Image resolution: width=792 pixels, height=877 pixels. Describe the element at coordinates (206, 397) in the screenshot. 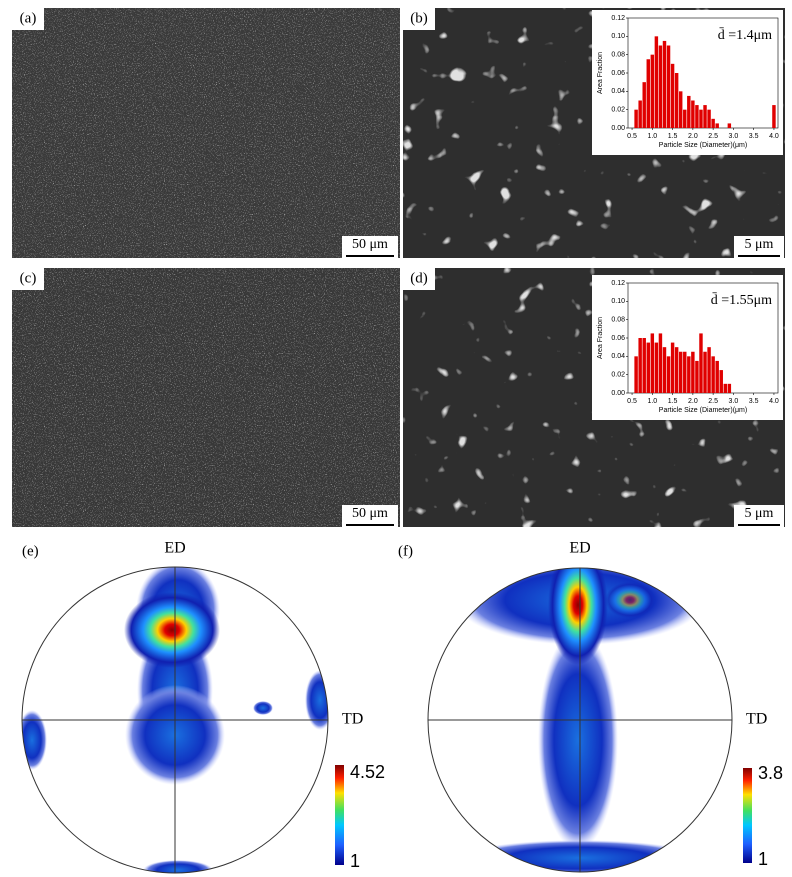

I see `sem-c` at that location.